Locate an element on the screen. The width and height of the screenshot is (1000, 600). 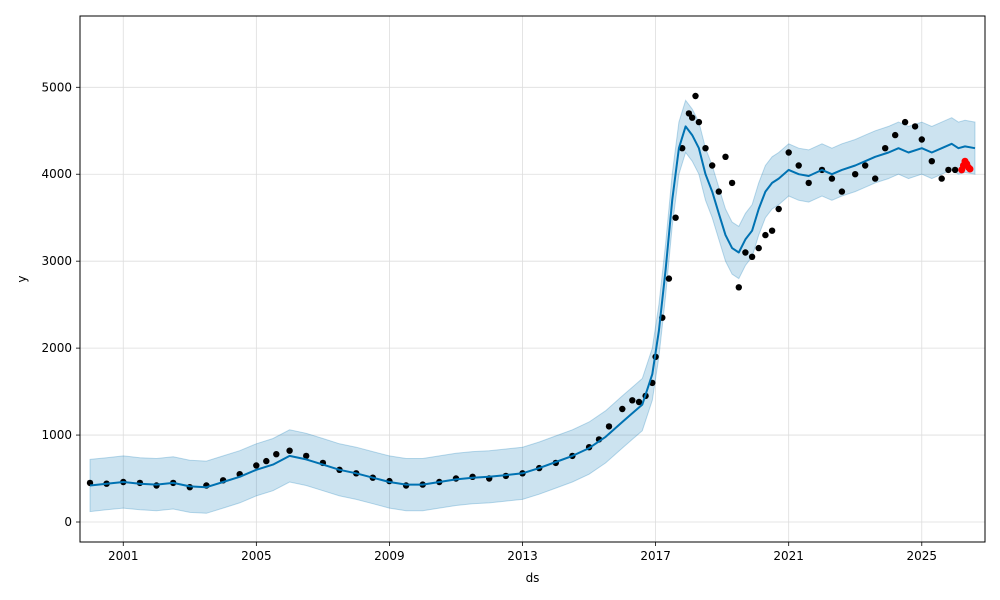
x-tick-label: 2001 is located at coordinates (123, 556).